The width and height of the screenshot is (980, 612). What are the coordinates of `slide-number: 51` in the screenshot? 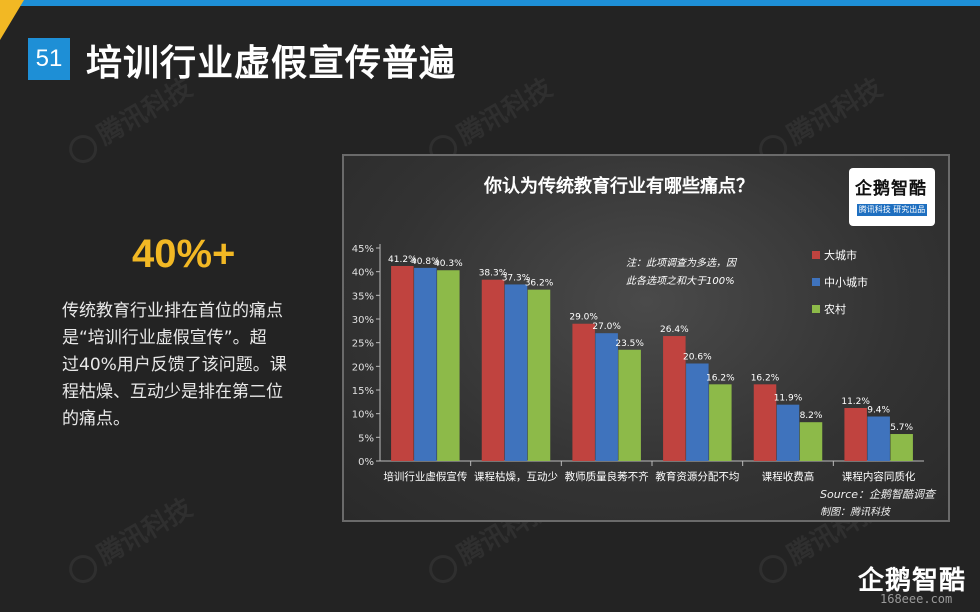 It's located at (49, 59).